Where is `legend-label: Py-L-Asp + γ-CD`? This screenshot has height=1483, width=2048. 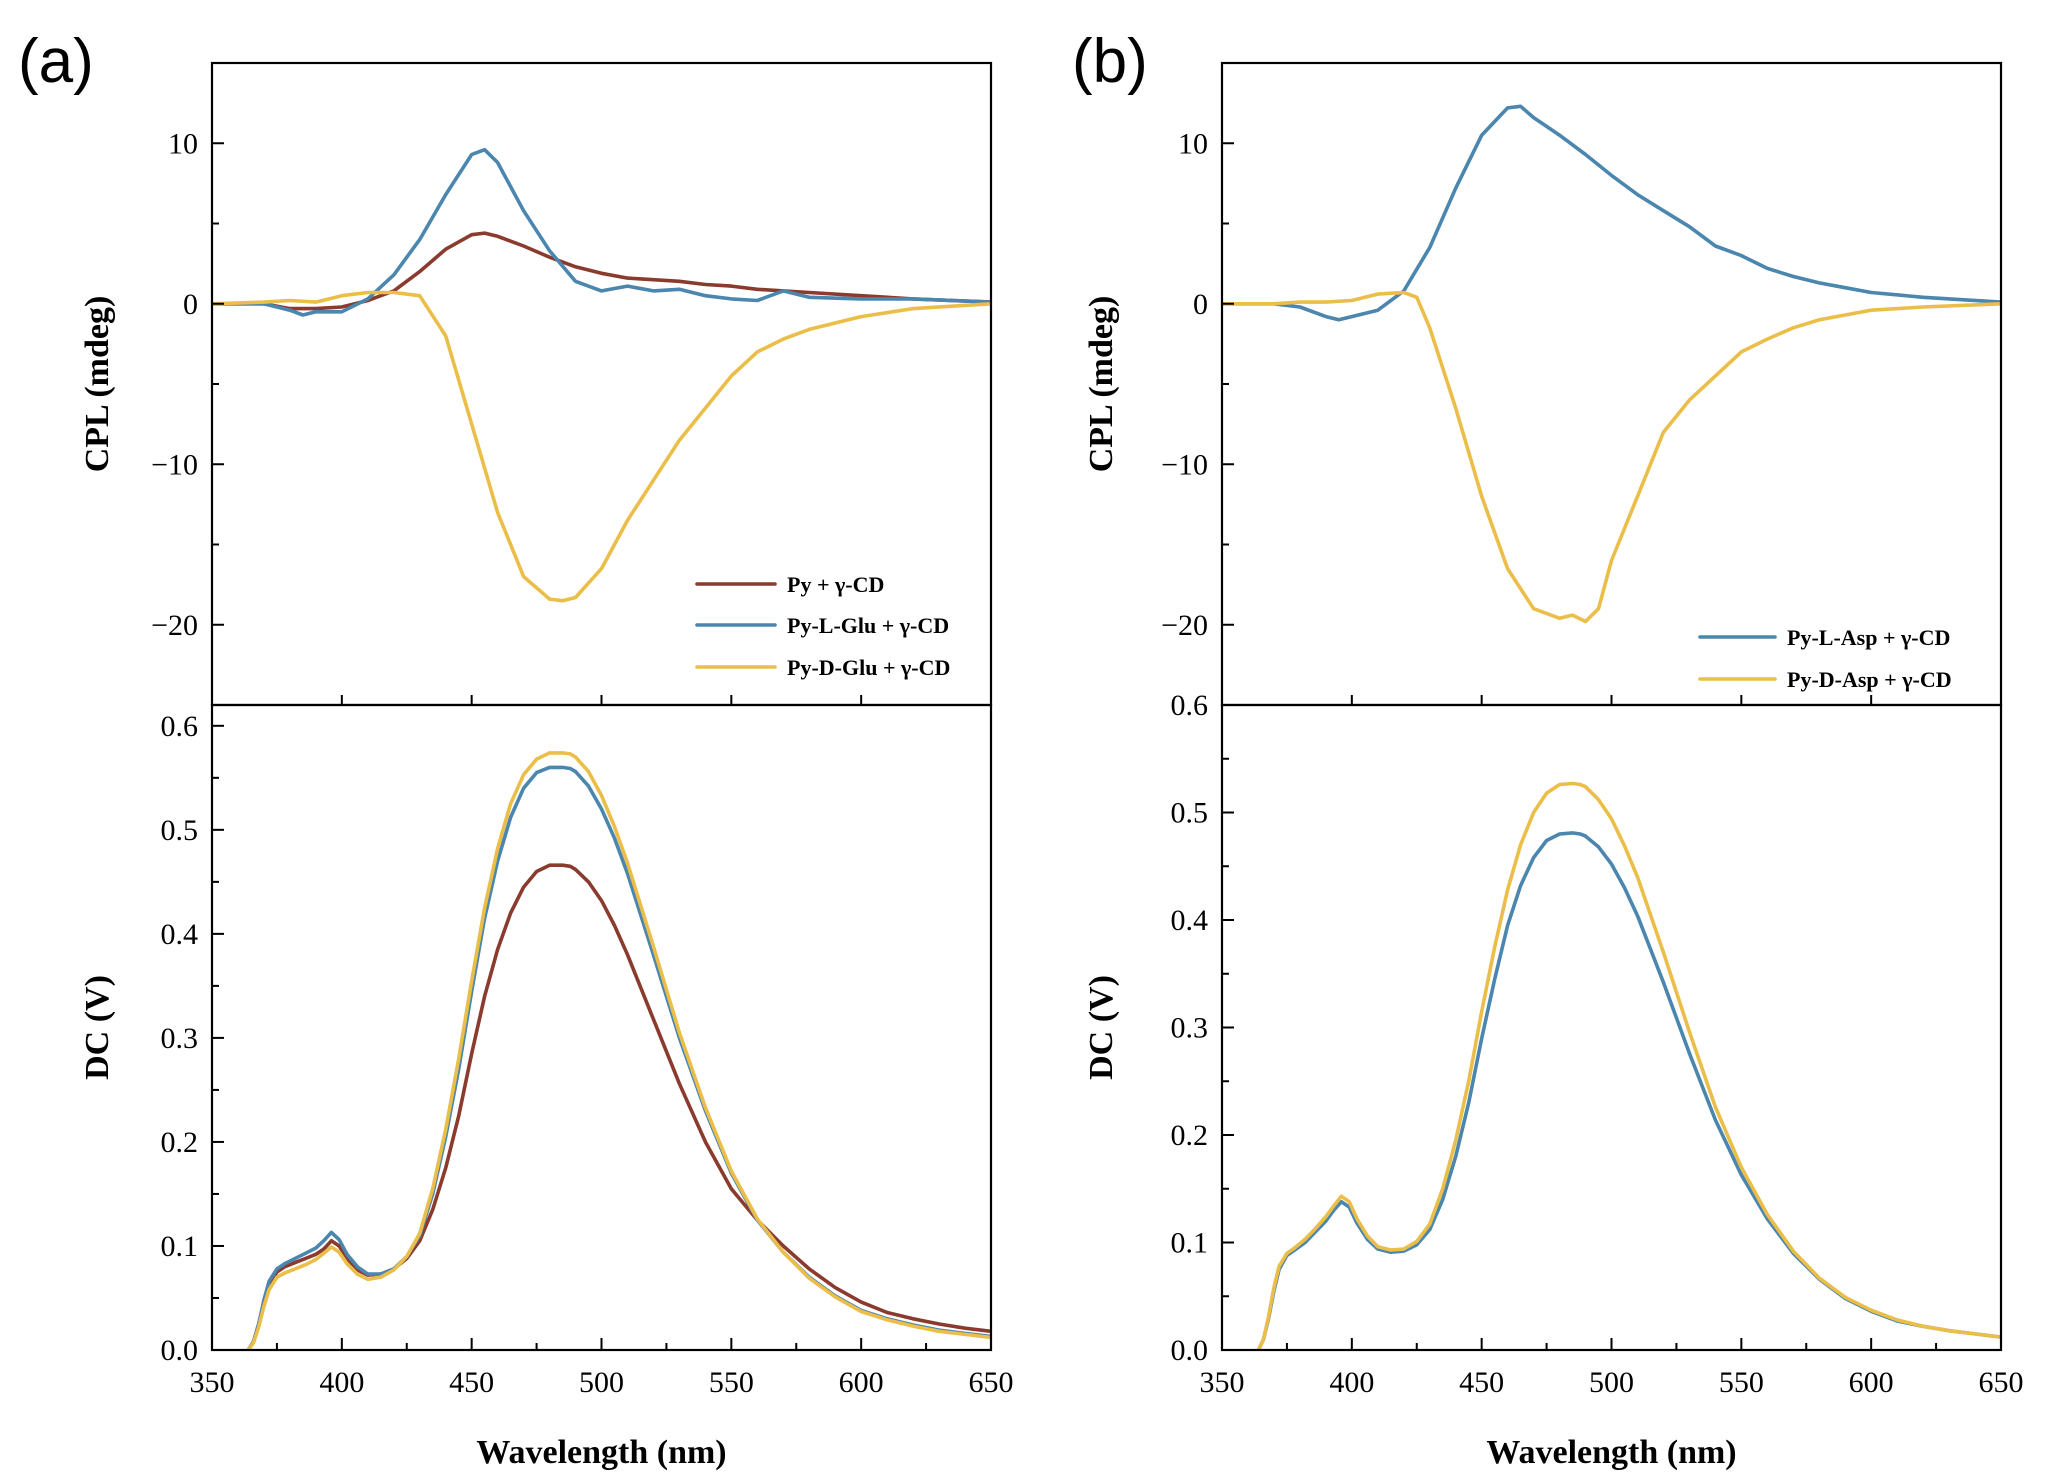
legend-label: Py-L-Asp + γ-CD is located at coordinates (1868, 637).